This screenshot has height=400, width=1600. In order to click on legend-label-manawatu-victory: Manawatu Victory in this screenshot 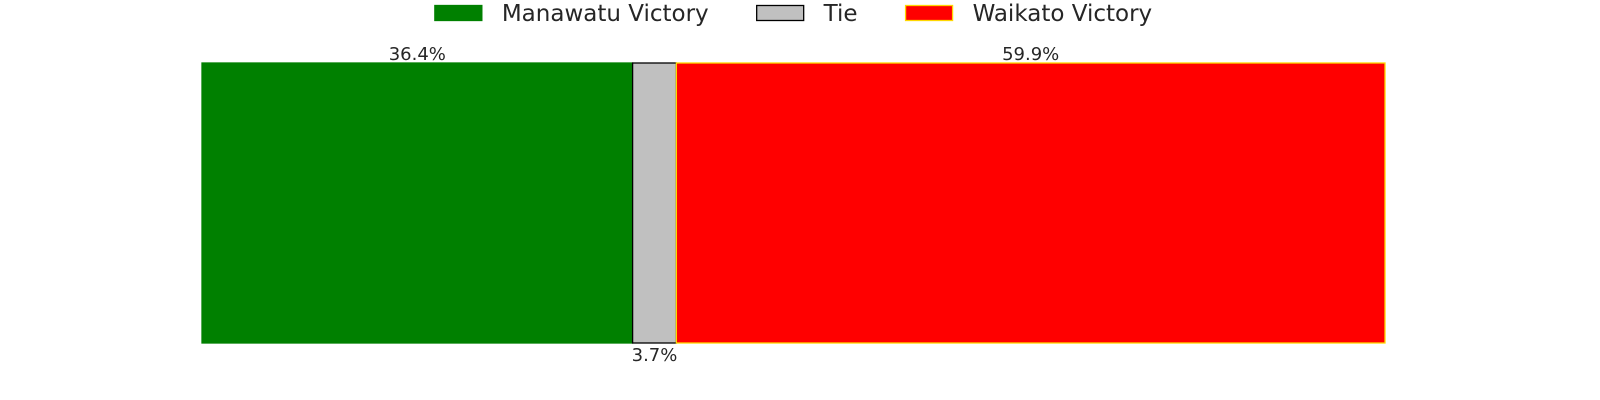, I will do `click(605, 14)`.